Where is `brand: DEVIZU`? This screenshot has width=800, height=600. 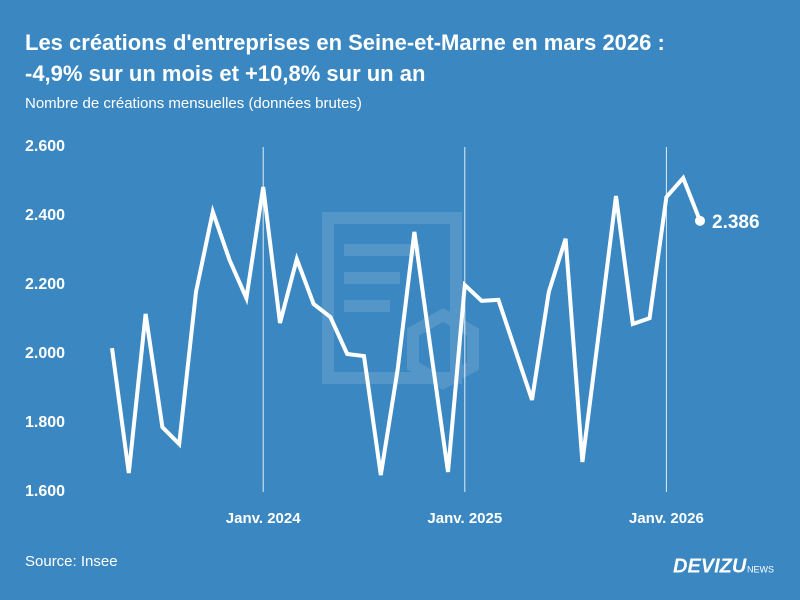 brand: DEVIZU is located at coordinates (710, 566).